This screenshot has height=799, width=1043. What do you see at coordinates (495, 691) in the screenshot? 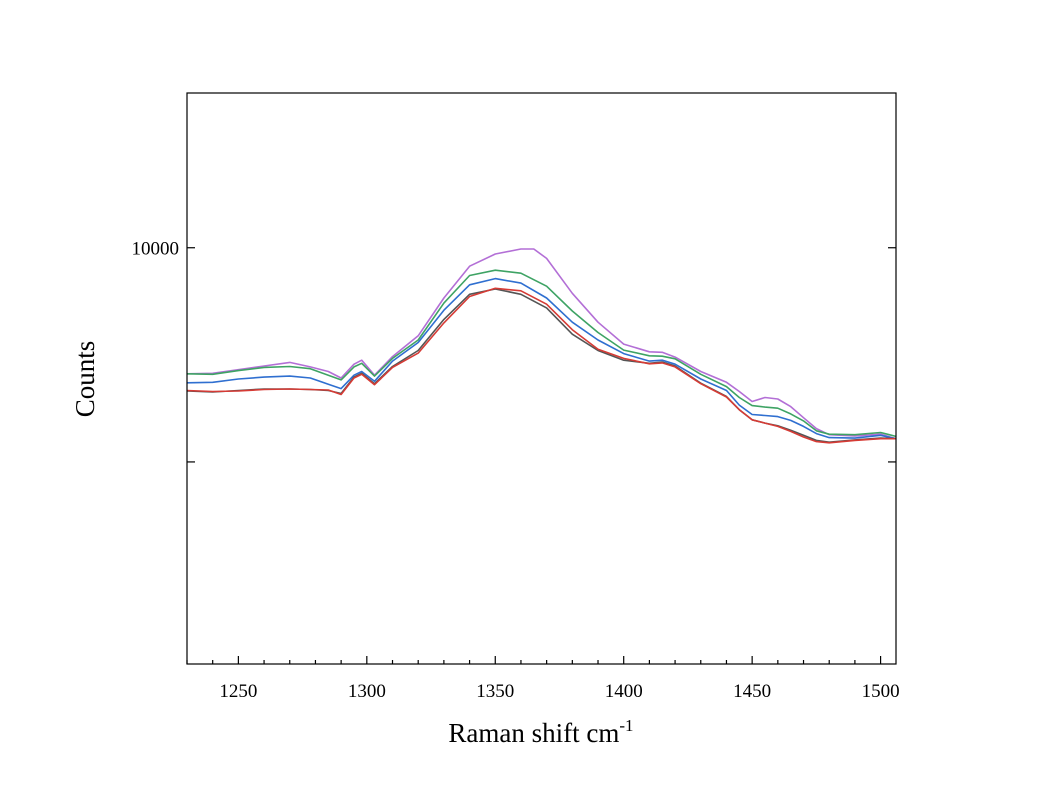
I see `x-tick-label: 1350` at bounding box center [495, 691].